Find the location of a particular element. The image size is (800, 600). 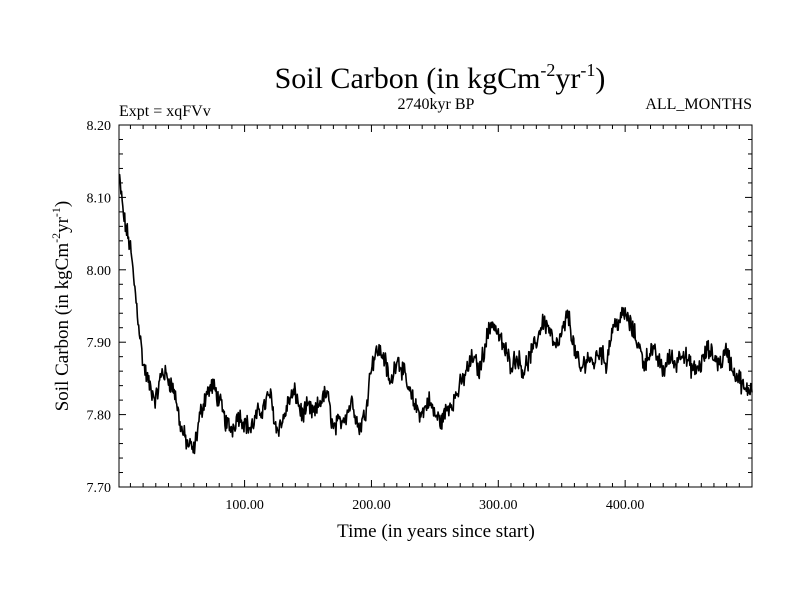

y-tick-label: 7.70 is located at coordinates (99, 488).